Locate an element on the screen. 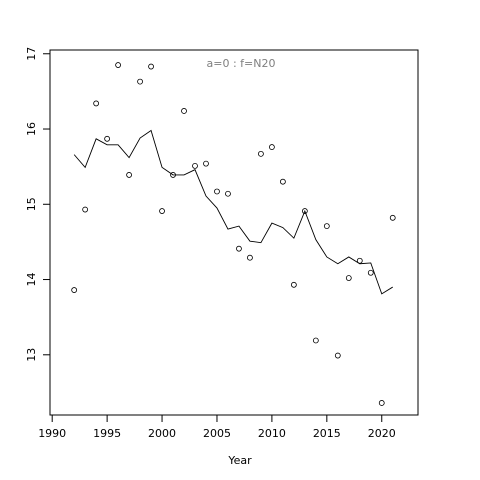  x-tick-label: 2005 is located at coordinates (217, 433).